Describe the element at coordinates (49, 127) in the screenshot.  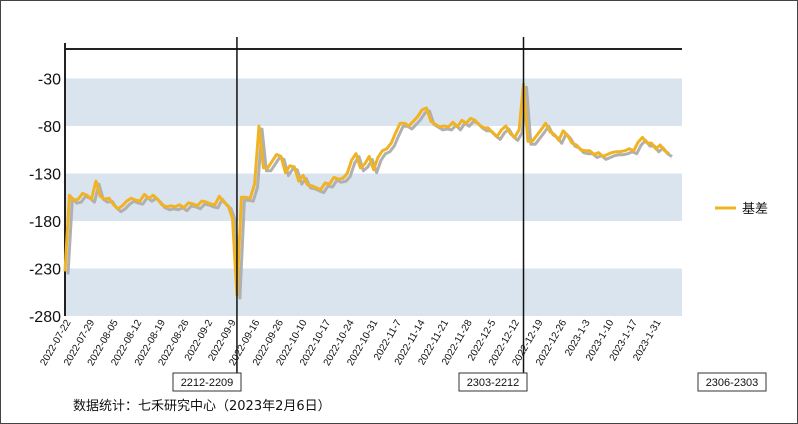
I see `y-tick-label: -80` at that location.